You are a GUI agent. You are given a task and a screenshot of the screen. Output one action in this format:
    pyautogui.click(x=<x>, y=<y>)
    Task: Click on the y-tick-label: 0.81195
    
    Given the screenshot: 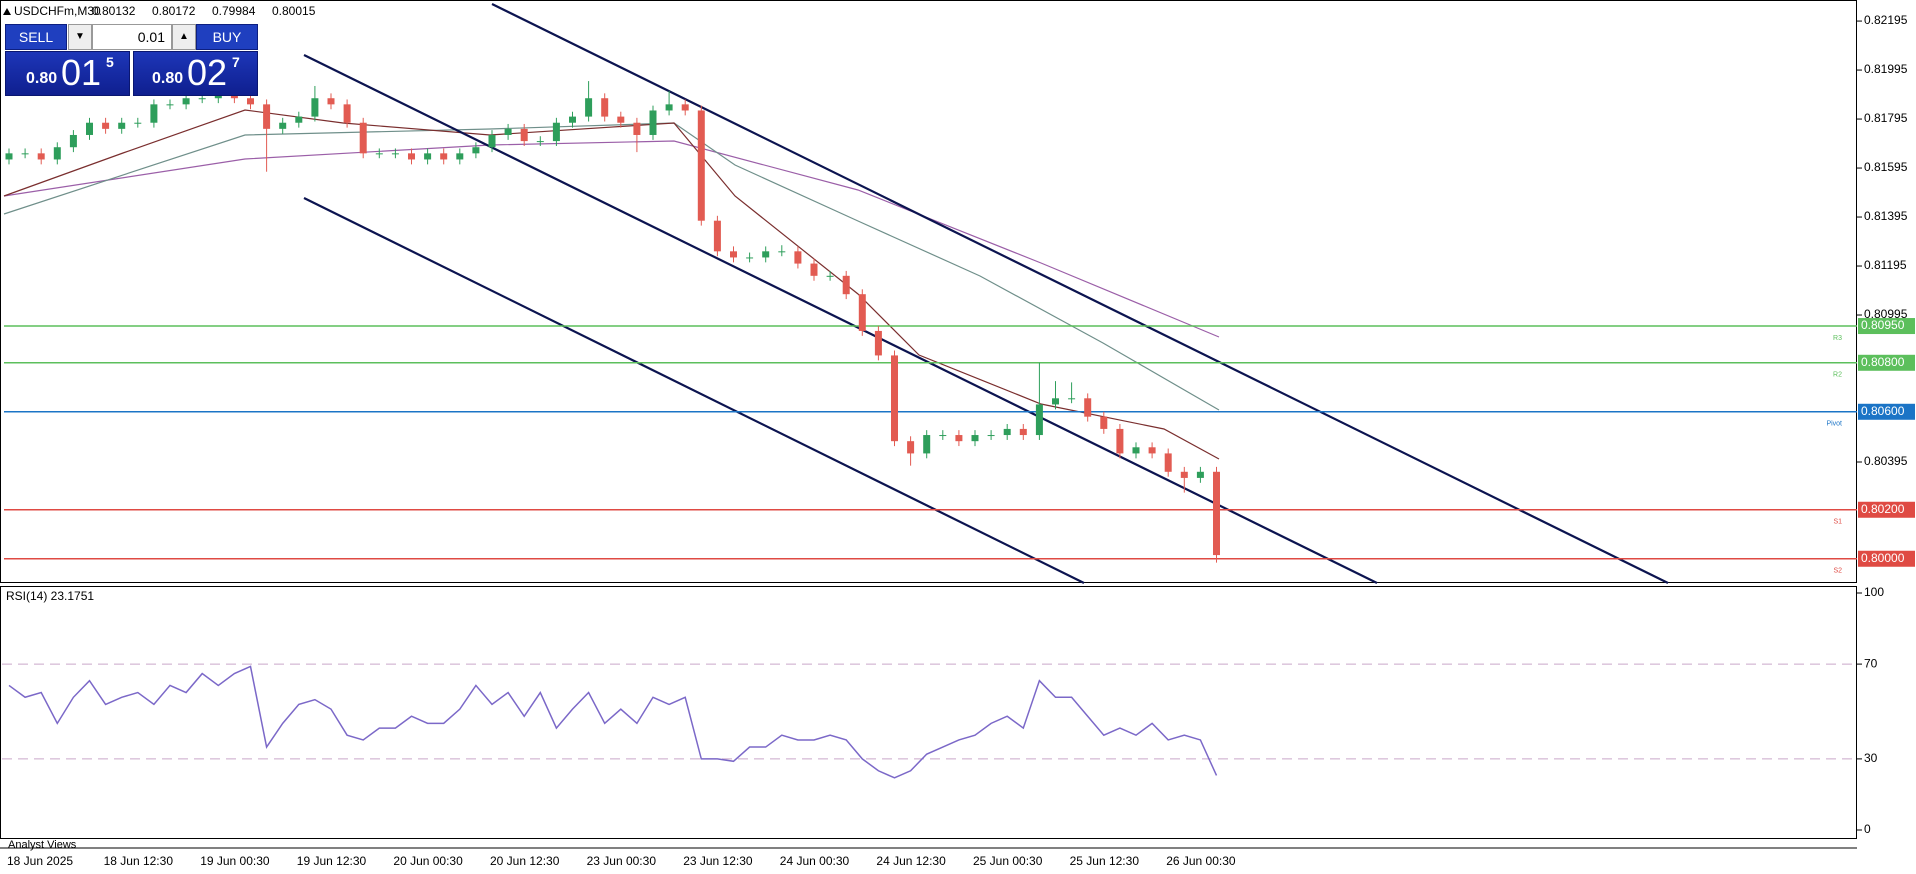 What is the action you would take?
    pyautogui.click(x=1885, y=265)
    